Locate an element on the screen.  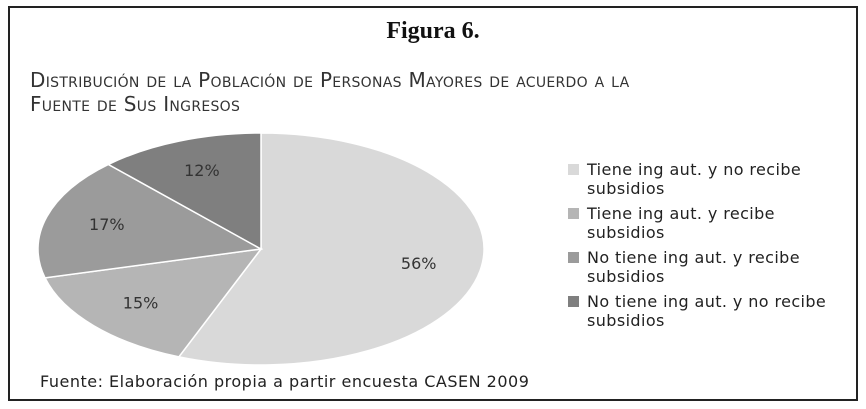
legend-item: No tiene ing aut. y recibe subsidios is located at coordinates (713, 267).